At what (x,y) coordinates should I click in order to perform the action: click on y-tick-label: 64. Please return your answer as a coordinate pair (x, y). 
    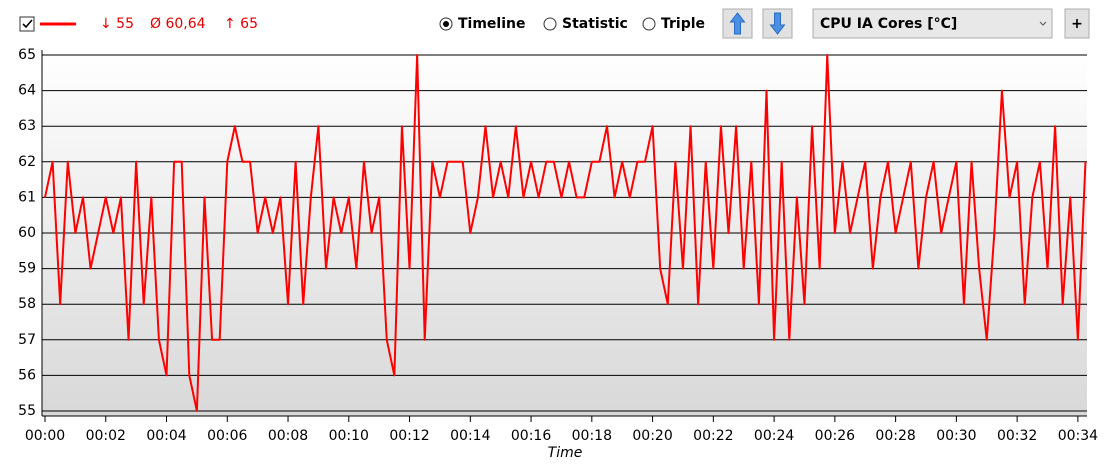
    Looking at the image, I should click on (27, 91).